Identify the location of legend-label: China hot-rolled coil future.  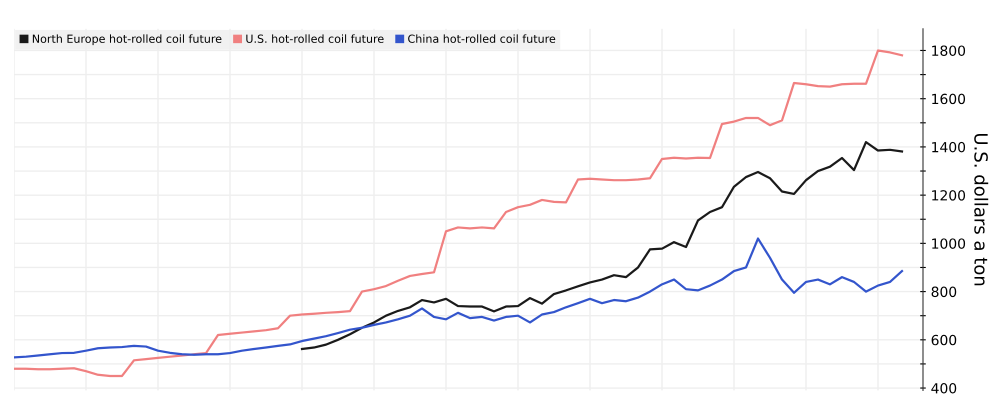
(482, 38).